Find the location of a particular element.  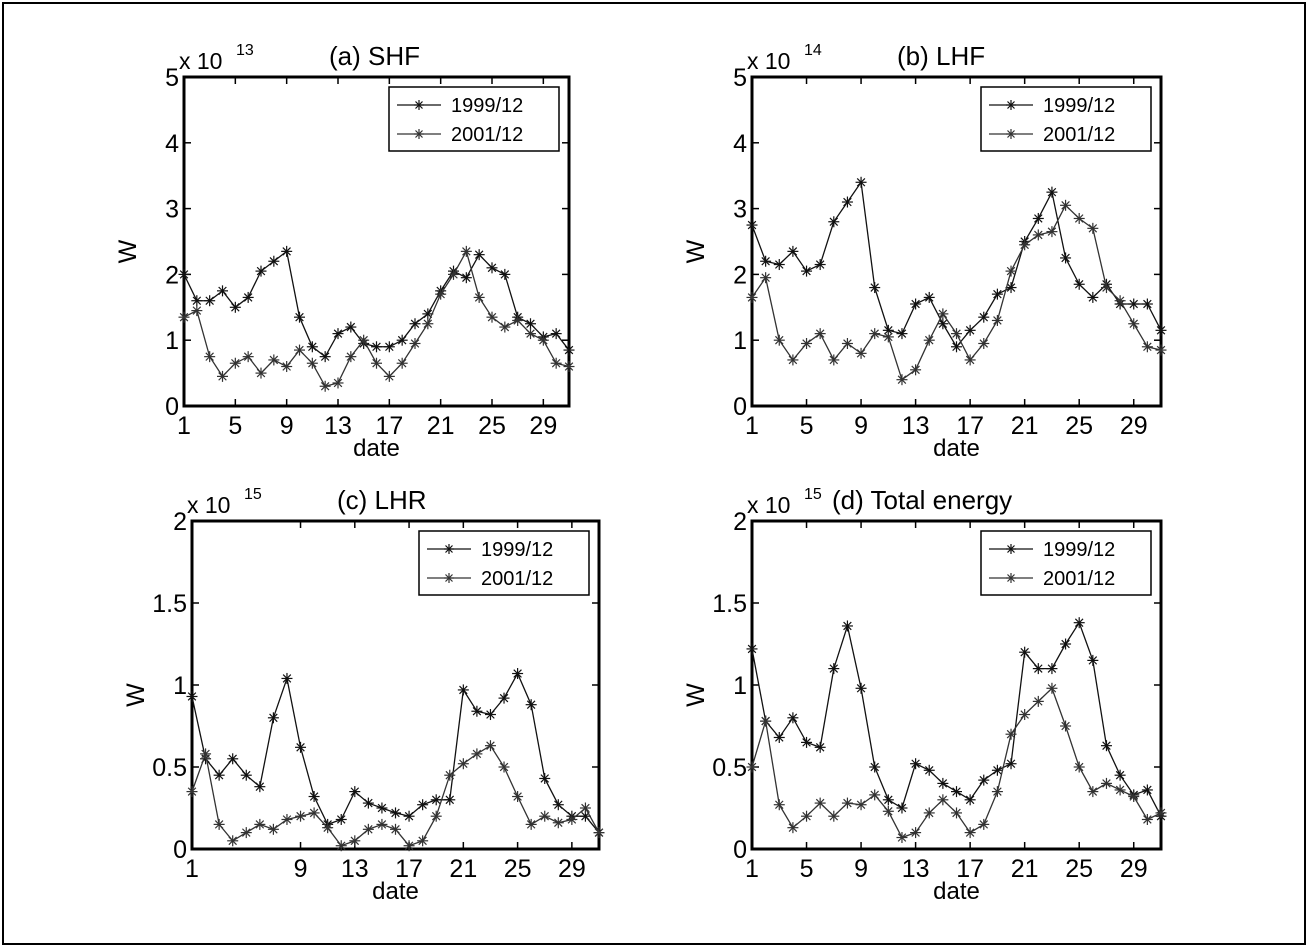

x-axis-label: date is located at coordinates (395, 891).